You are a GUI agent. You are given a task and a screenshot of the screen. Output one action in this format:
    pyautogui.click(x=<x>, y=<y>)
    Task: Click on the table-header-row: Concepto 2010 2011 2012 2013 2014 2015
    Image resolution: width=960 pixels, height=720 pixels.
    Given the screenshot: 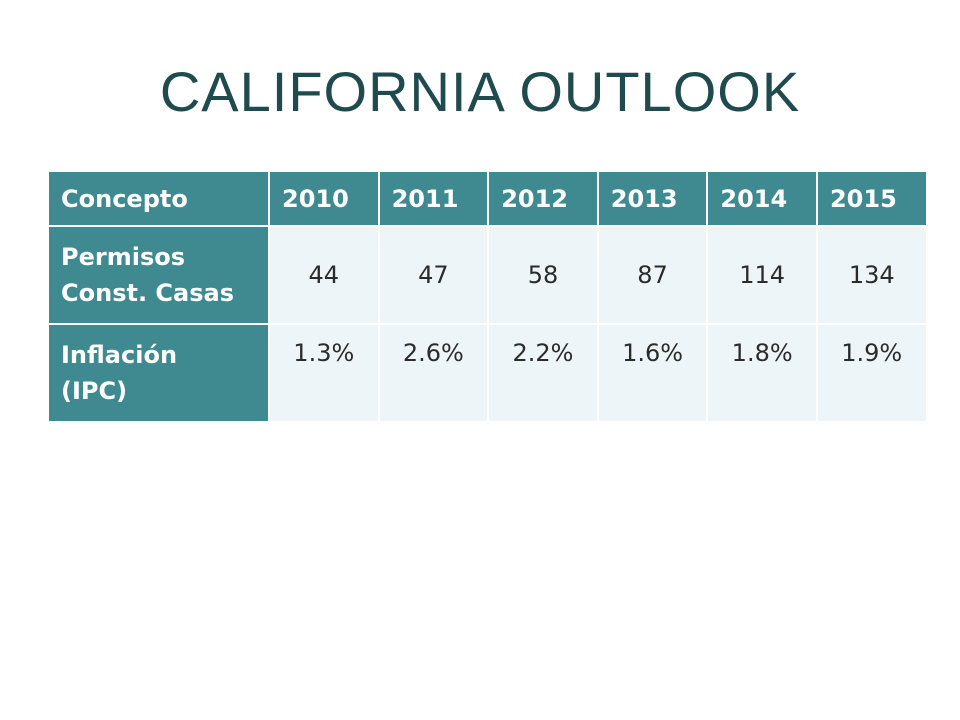 What is the action you would take?
    pyautogui.click(x=487, y=198)
    